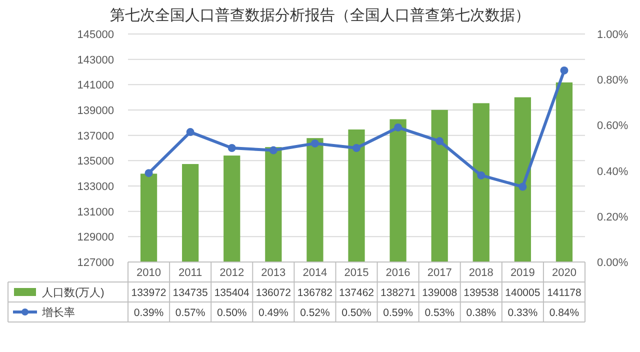 This screenshot has width=640, height=352. What do you see at coordinates (481, 313) in the screenshot?
I see `data-label: 0.38%` at bounding box center [481, 313].